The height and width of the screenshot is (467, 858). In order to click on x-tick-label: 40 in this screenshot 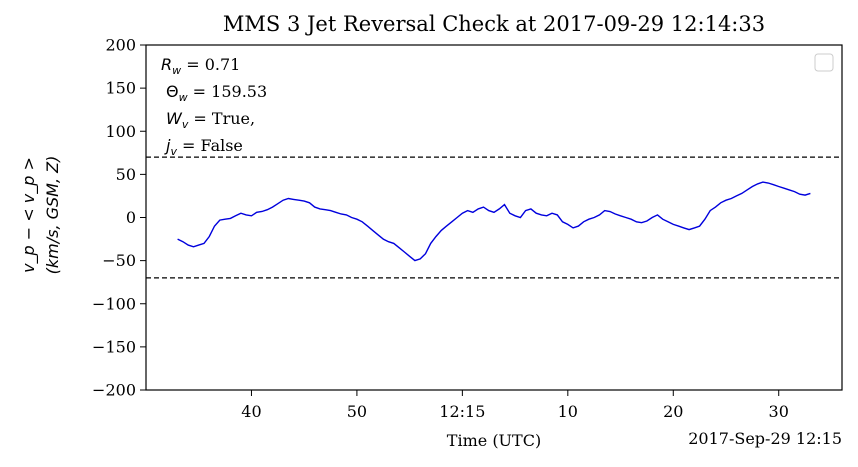, I will do `click(251, 411)`.